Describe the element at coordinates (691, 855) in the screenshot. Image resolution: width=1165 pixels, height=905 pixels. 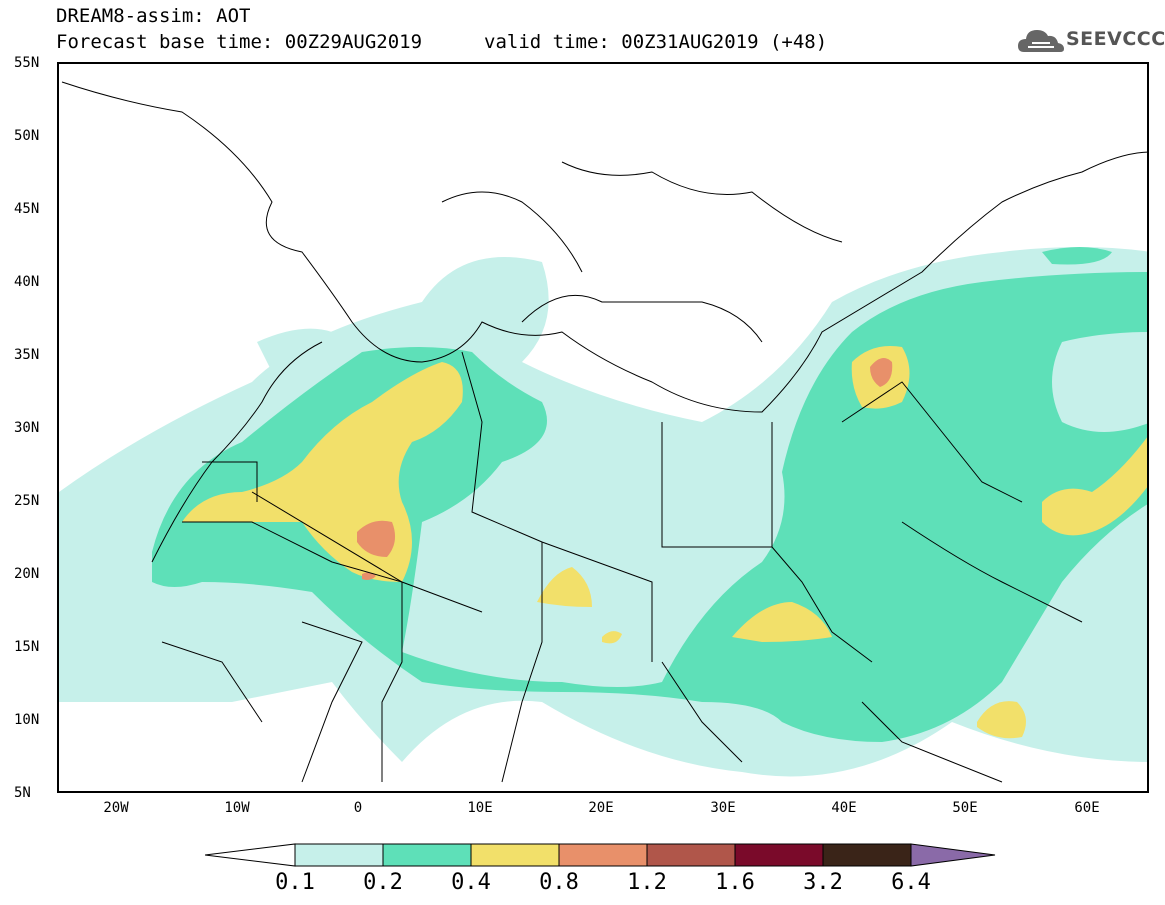
I see `colorbar-segment-1.2` at that location.